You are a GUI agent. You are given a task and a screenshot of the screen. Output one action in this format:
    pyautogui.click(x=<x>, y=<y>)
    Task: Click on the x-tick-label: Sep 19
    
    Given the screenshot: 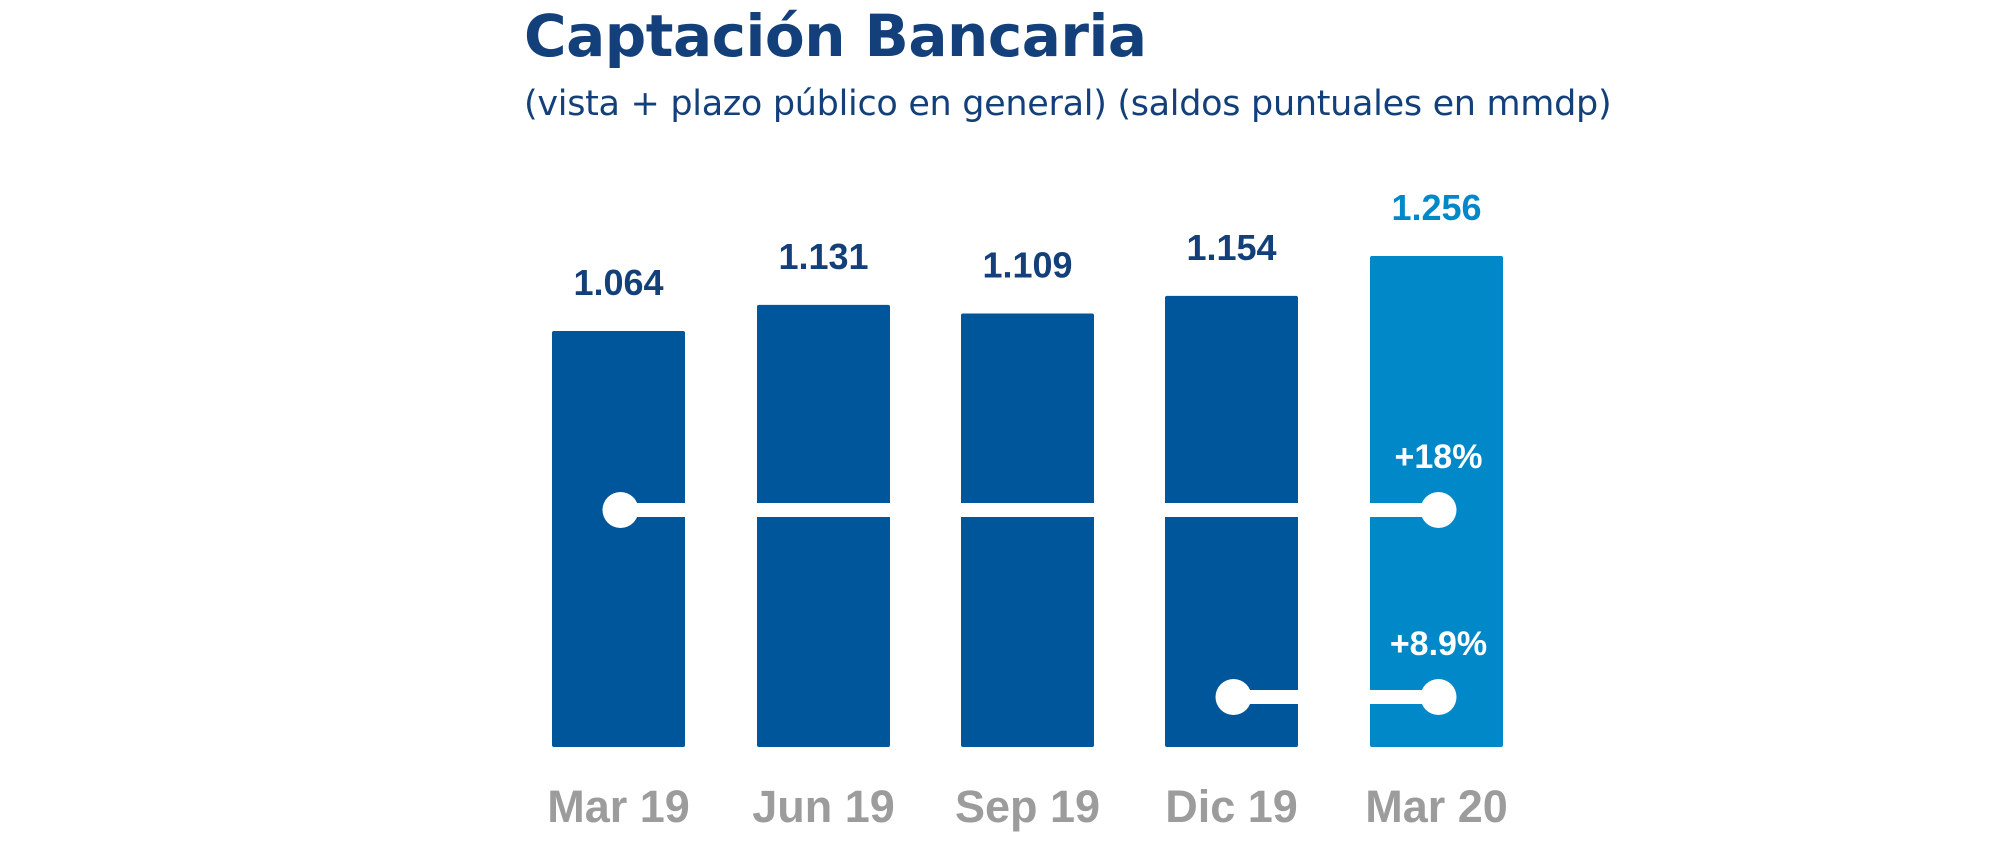 What is the action you would take?
    pyautogui.click(x=1027, y=806)
    